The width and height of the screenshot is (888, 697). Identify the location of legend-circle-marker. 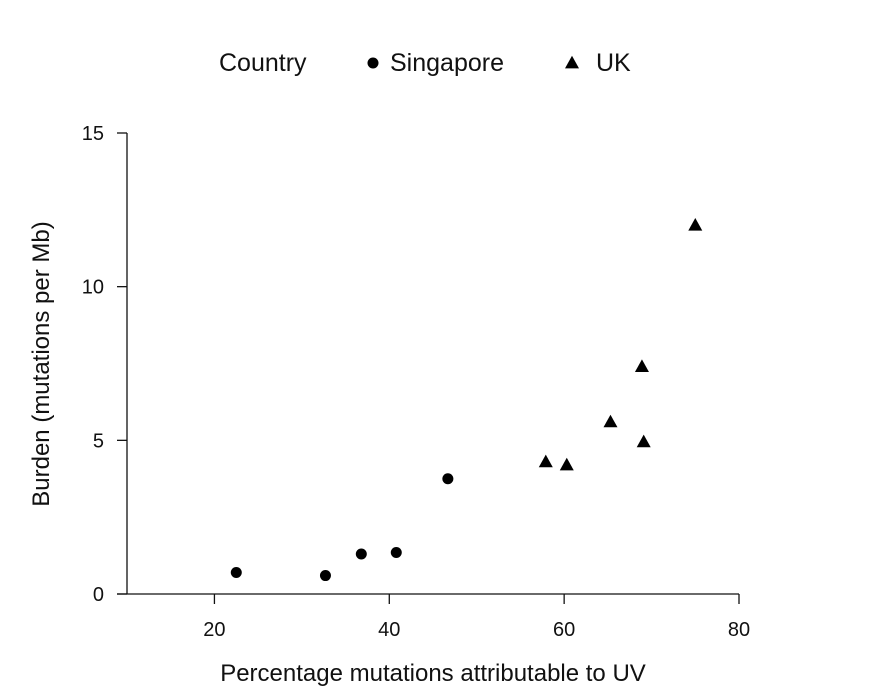
(373, 63).